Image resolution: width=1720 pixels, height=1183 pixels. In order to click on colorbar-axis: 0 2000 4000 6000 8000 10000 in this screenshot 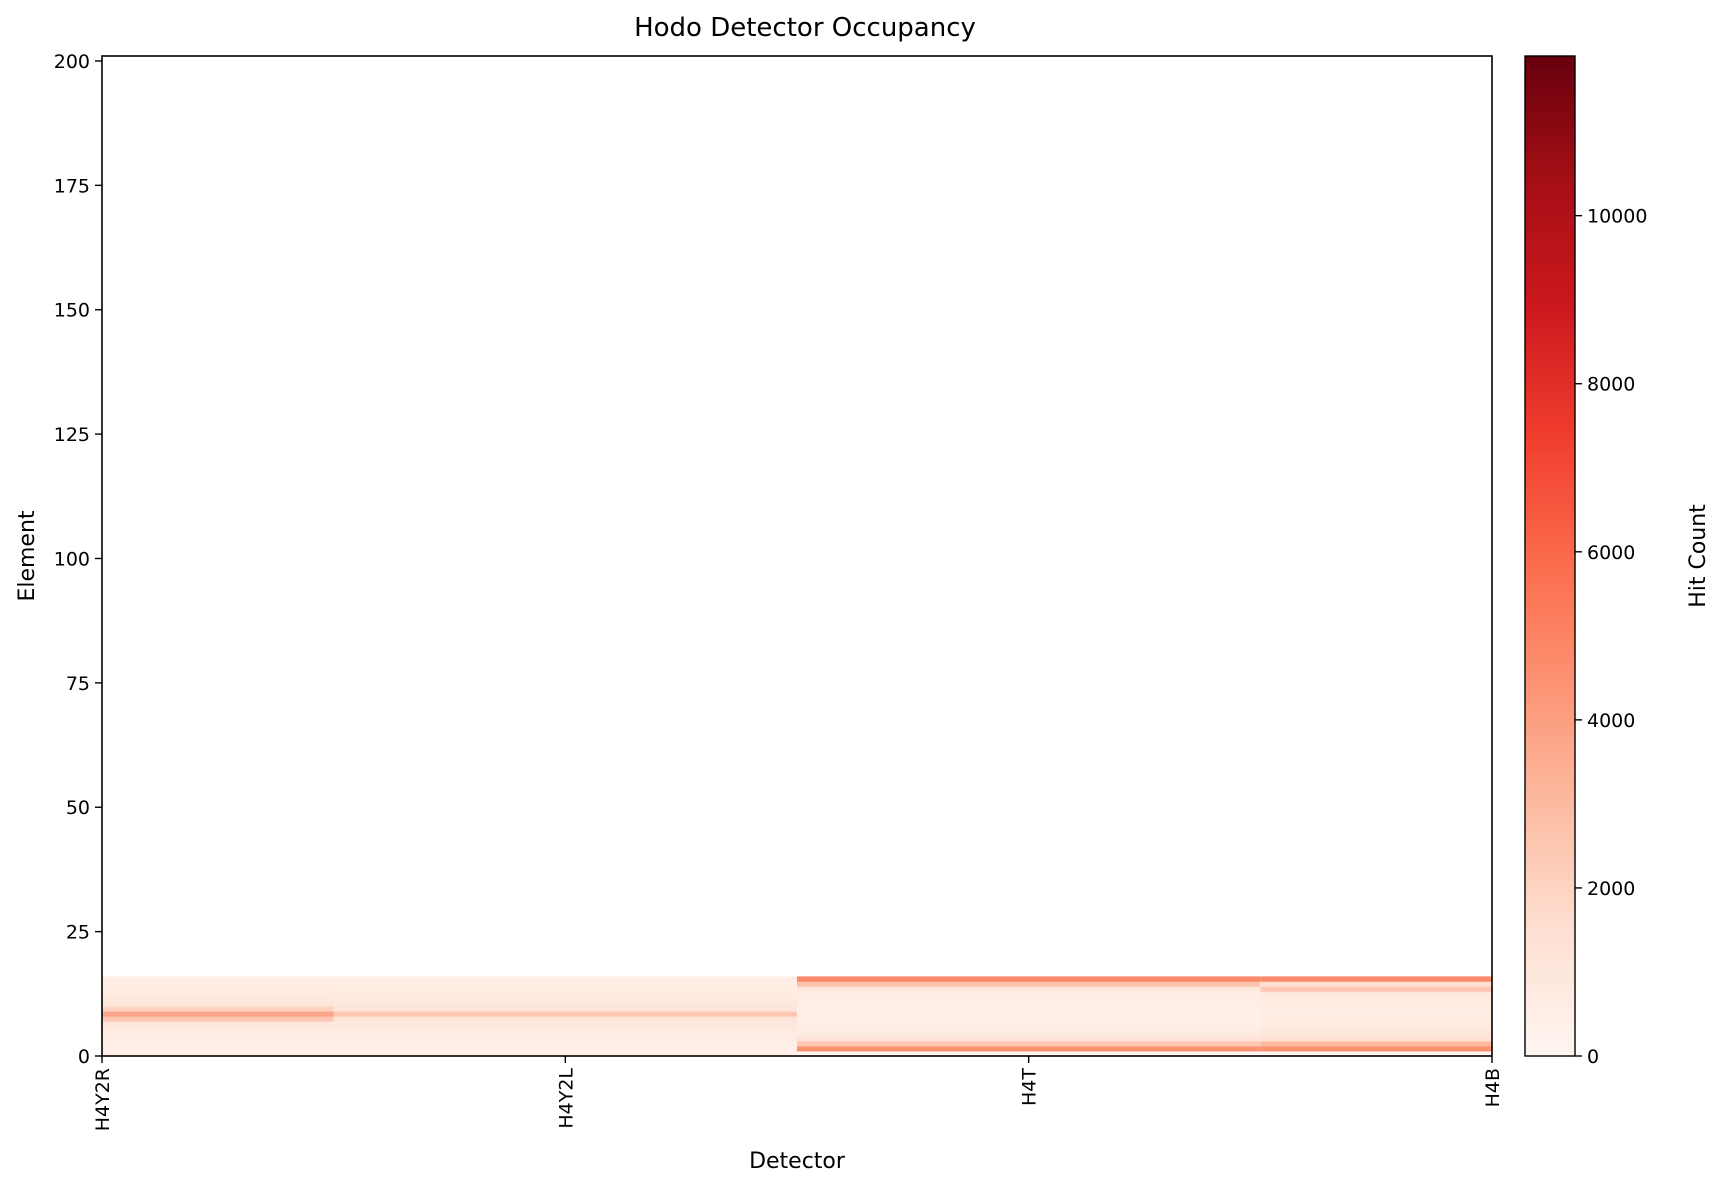, I will do `click(1611, 637)`.